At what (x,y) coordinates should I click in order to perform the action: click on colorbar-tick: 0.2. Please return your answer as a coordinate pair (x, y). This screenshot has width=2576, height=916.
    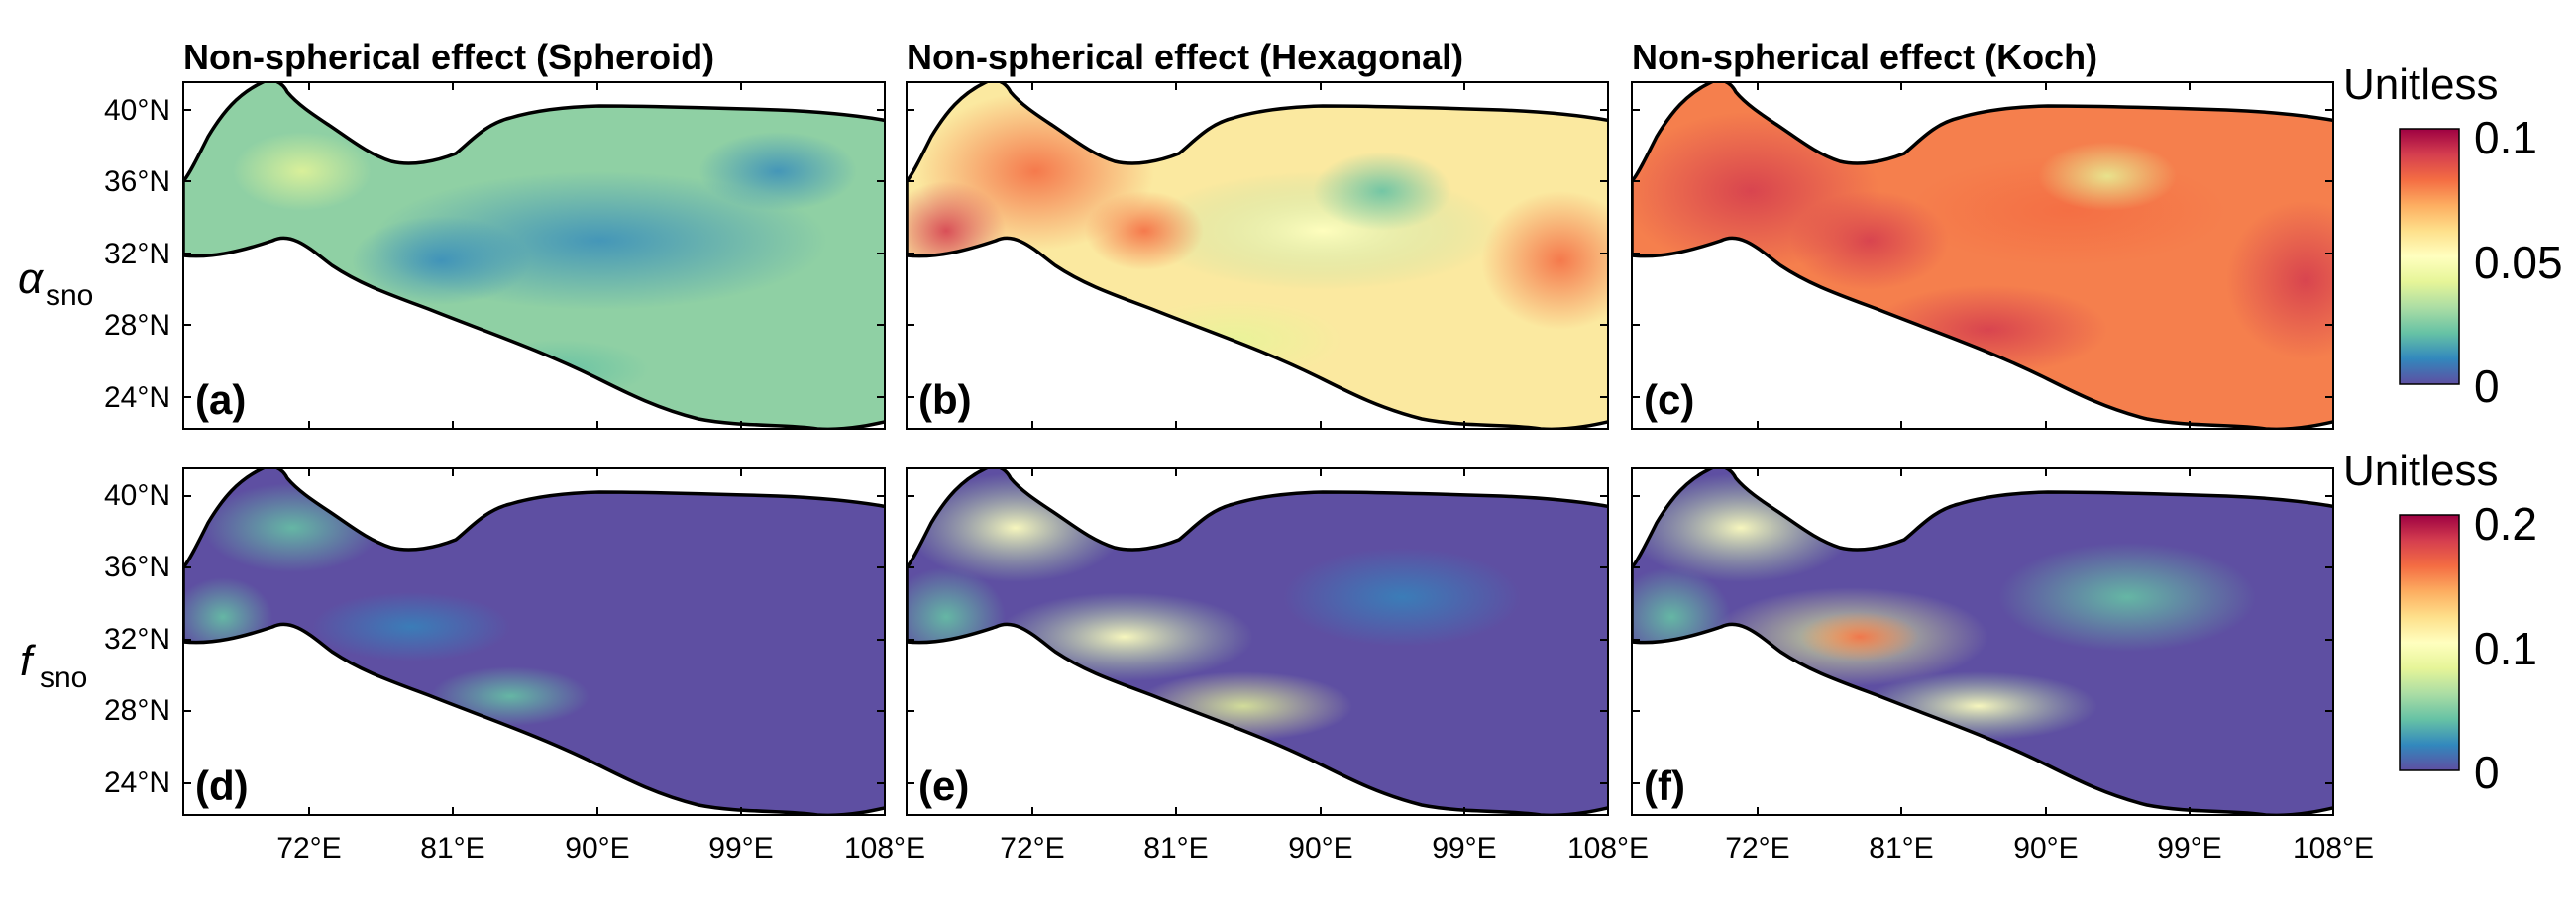
    Looking at the image, I should click on (2505, 524).